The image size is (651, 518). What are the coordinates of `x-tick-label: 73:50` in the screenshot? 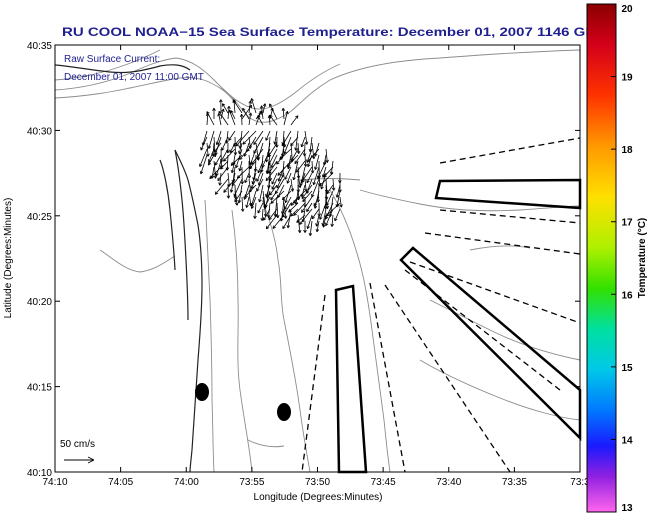 It's located at (317, 482).